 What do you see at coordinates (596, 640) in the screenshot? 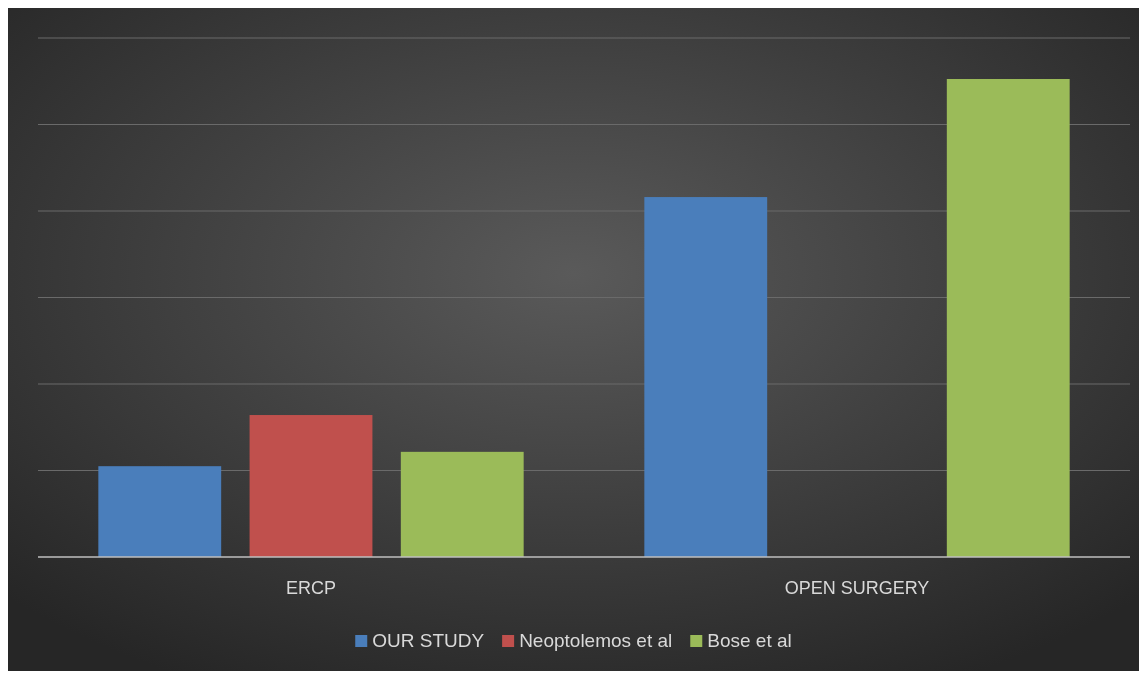
I see `legend-label: Neoptolemos et al` at bounding box center [596, 640].